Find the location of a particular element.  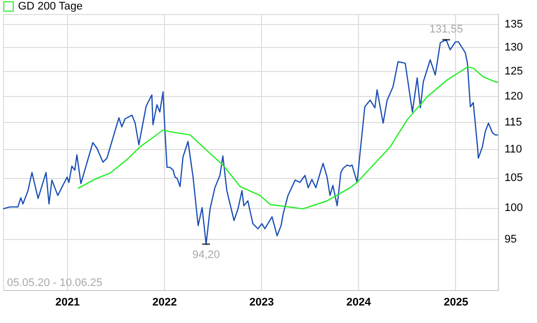

y-tick-label: 120 is located at coordinates (513, 96).